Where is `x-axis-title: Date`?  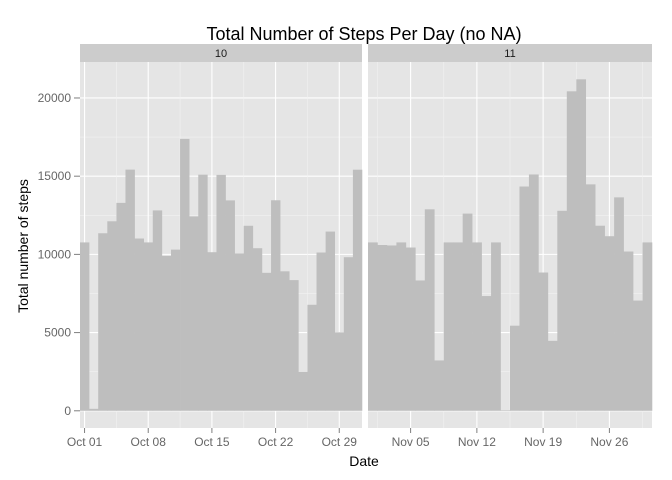
x-axis-title: Date is located at coordinates (364, 461).